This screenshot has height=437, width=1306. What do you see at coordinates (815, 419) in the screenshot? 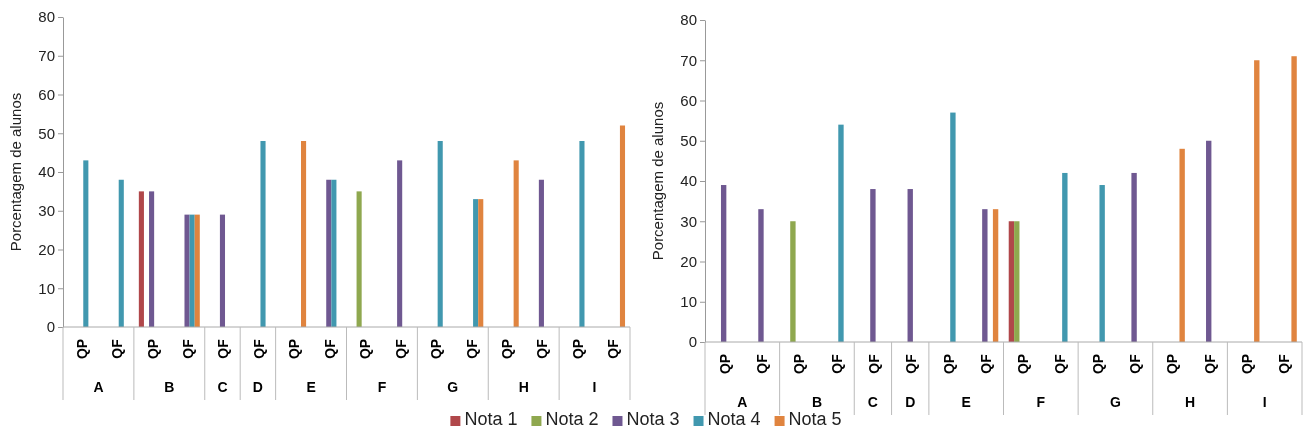
I see `legend-label: Nota 5` at bounding box center [815, 419].